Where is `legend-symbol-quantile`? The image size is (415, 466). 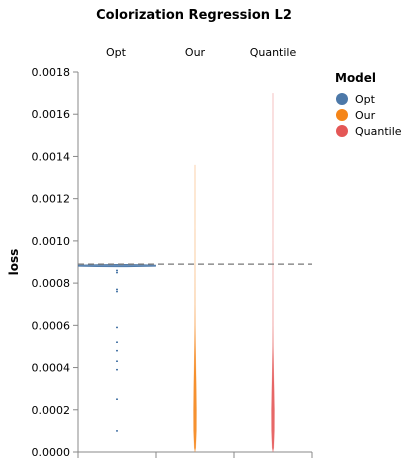 legend-symbol-quantile is located at coordinates (342, 131).